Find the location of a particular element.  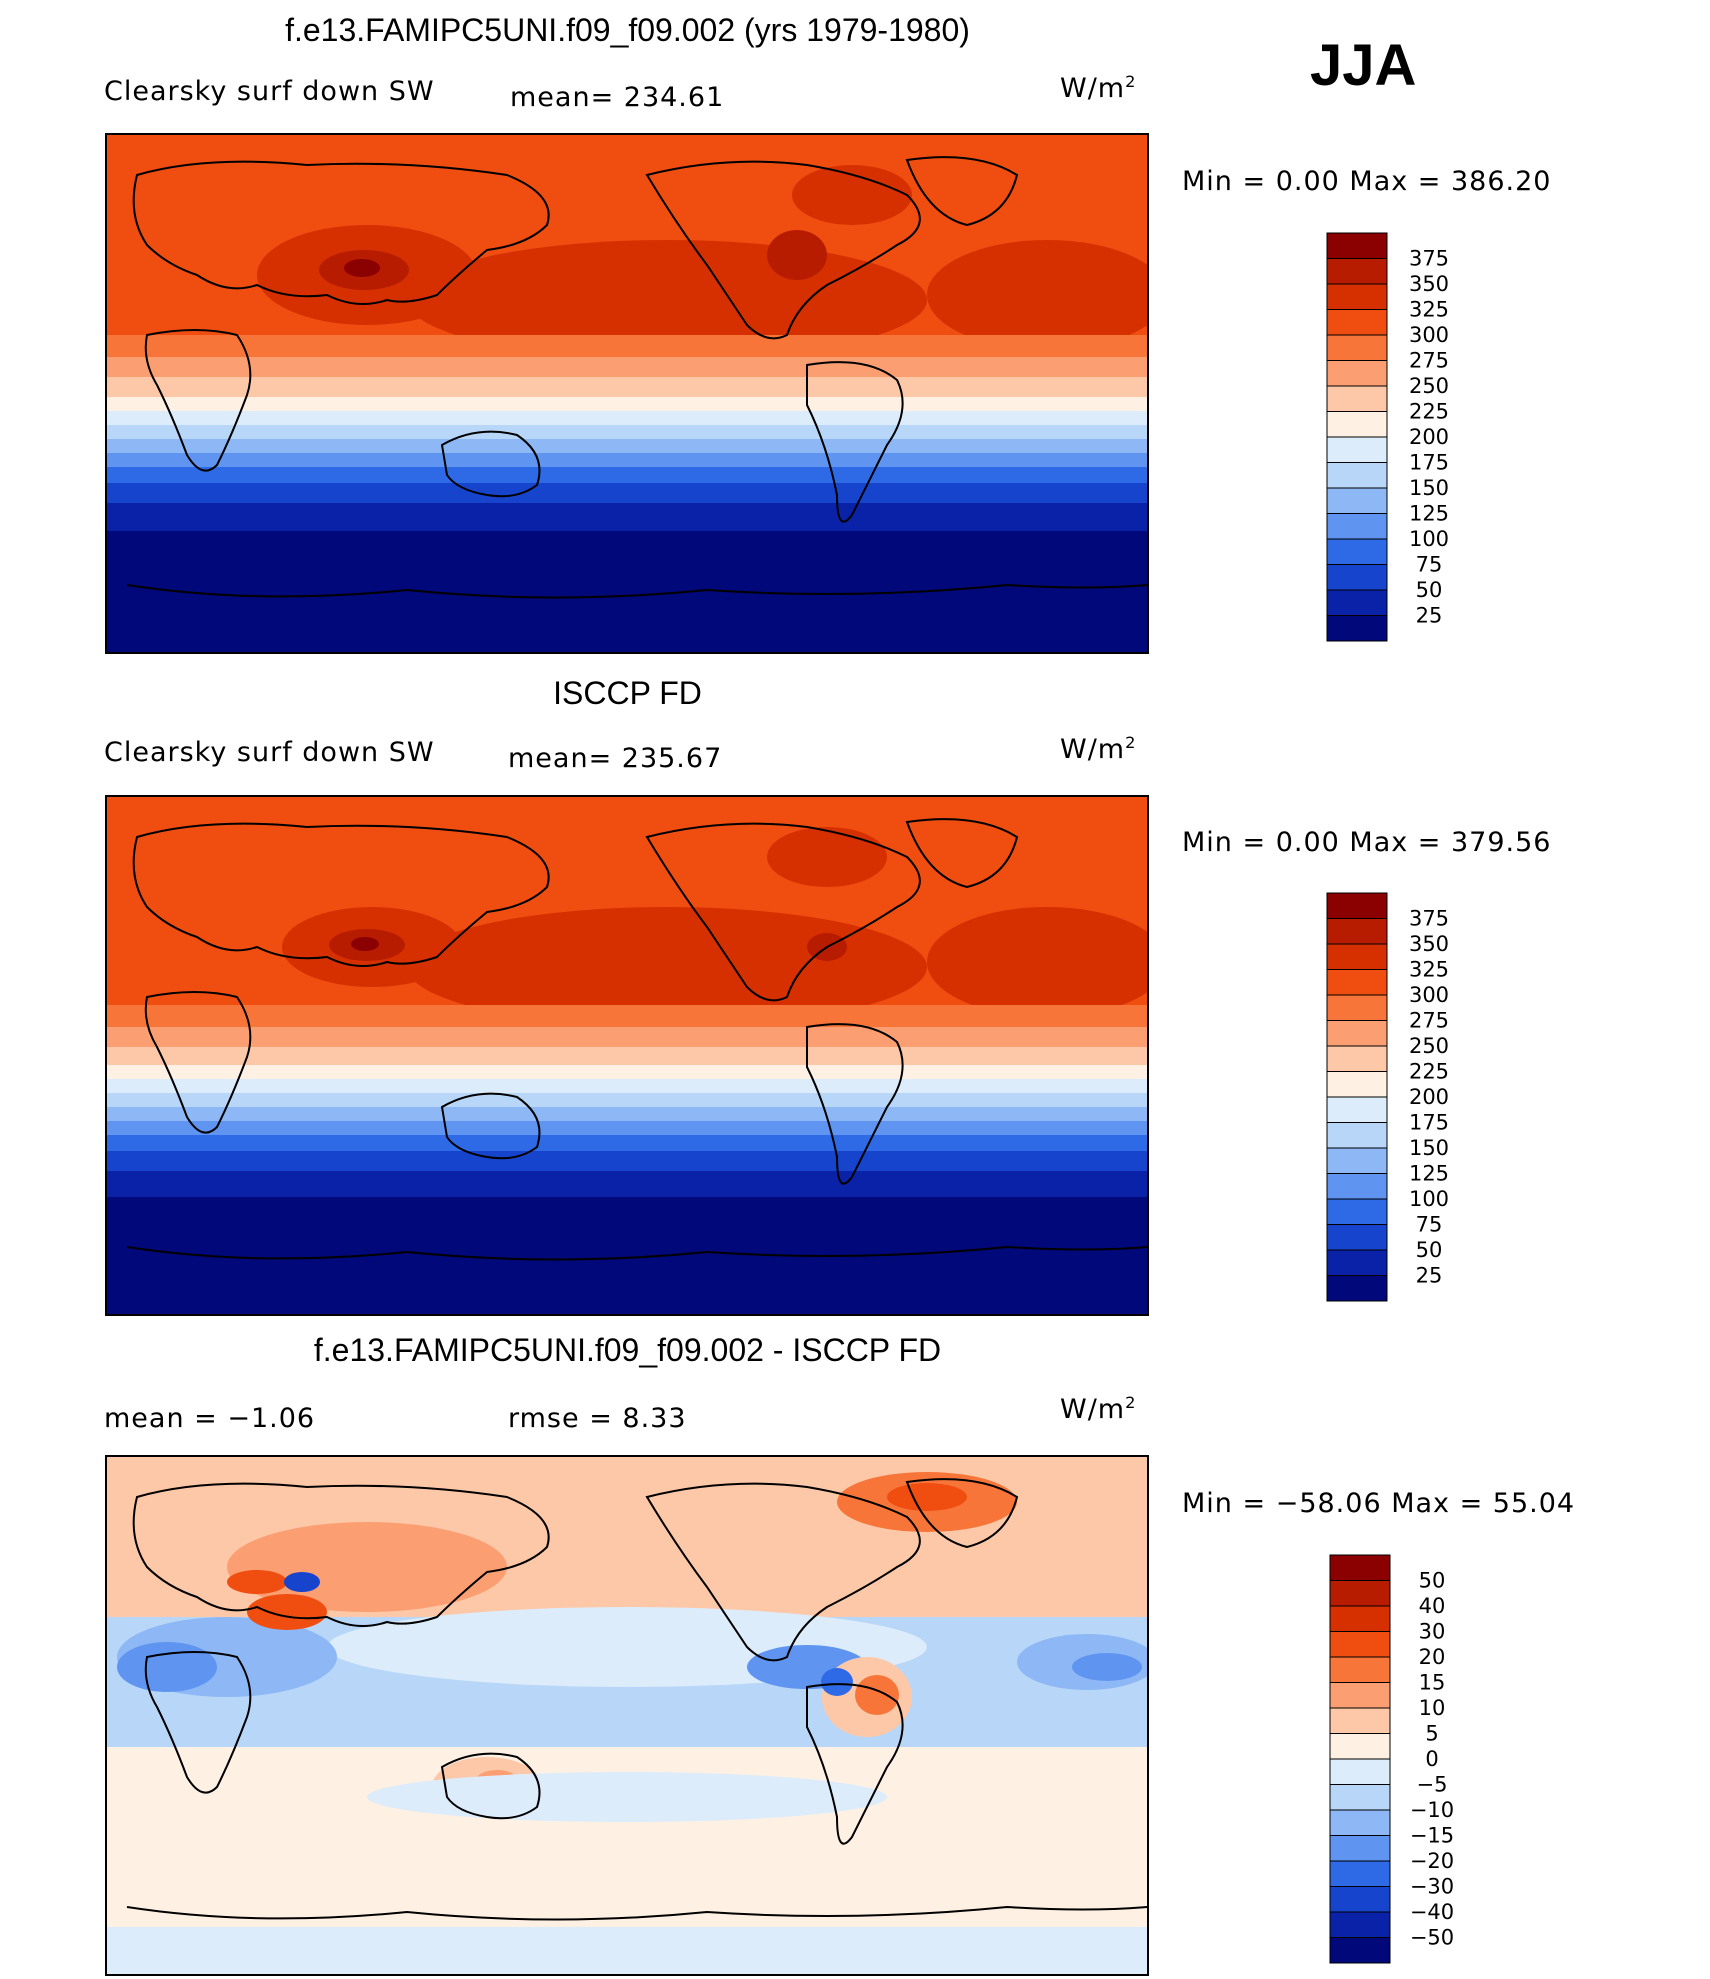

season-label: JJA is located at coordinates (1363, 65).